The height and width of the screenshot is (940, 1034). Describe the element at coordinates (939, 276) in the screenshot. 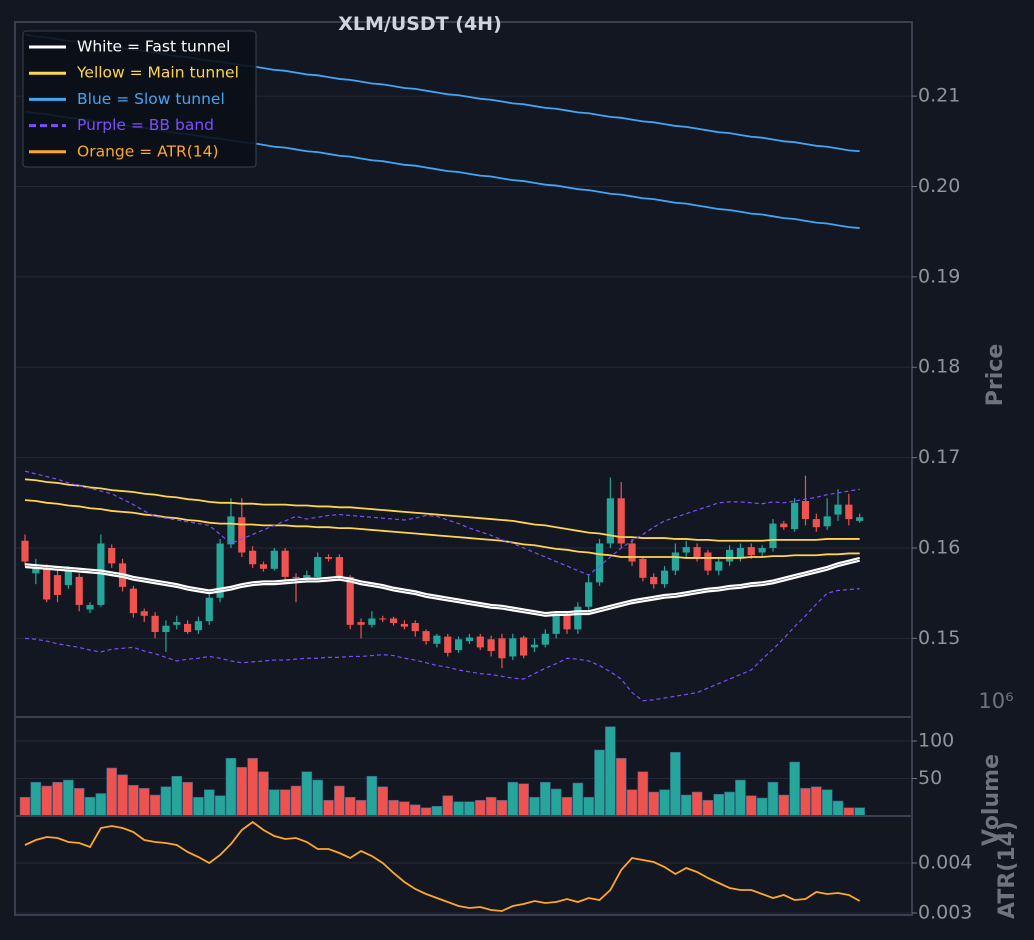

I see `price-tick-label: 0.19` at that location.